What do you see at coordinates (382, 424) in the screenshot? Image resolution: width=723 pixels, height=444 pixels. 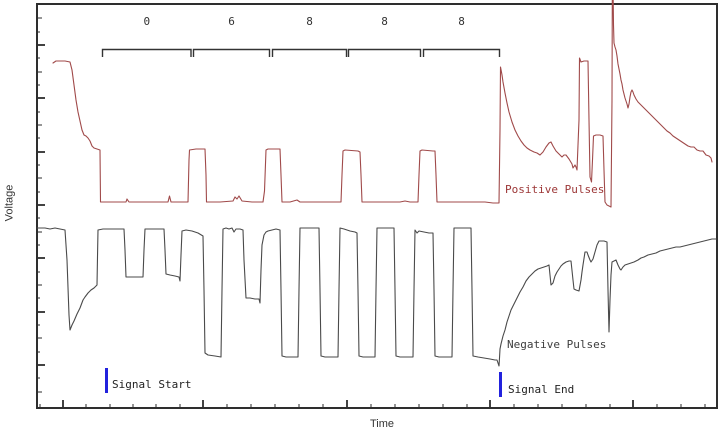 I see `x-axis-label: Time` at bounding box center [382, 424].